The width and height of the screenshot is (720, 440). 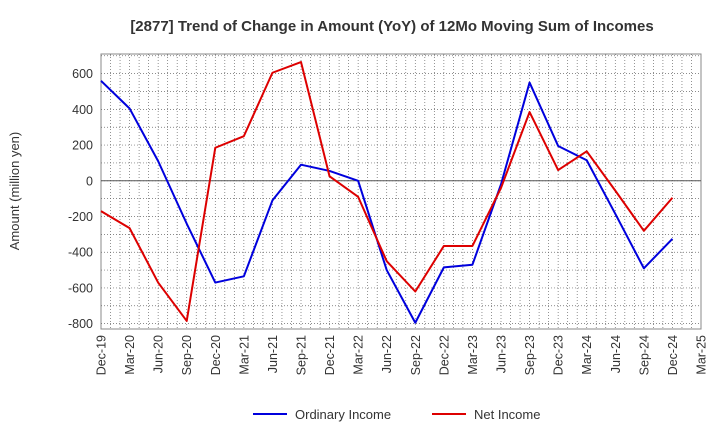 What do you see at coordinates (80, 199) in the screenshot?
I see `y-tick-labels: -800 -600 -400 -200 0 200 400 600` at bounding box center [80, 199].